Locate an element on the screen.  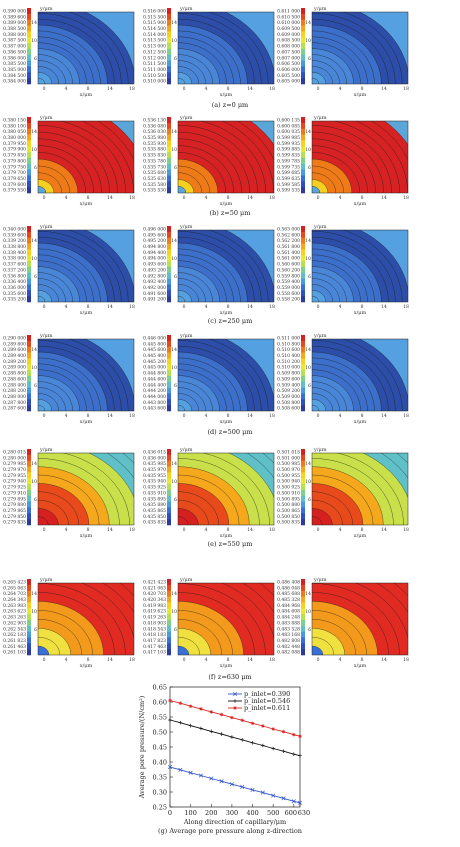
colorbar-label: 0.279 925 is located at coordinates (14, 488).